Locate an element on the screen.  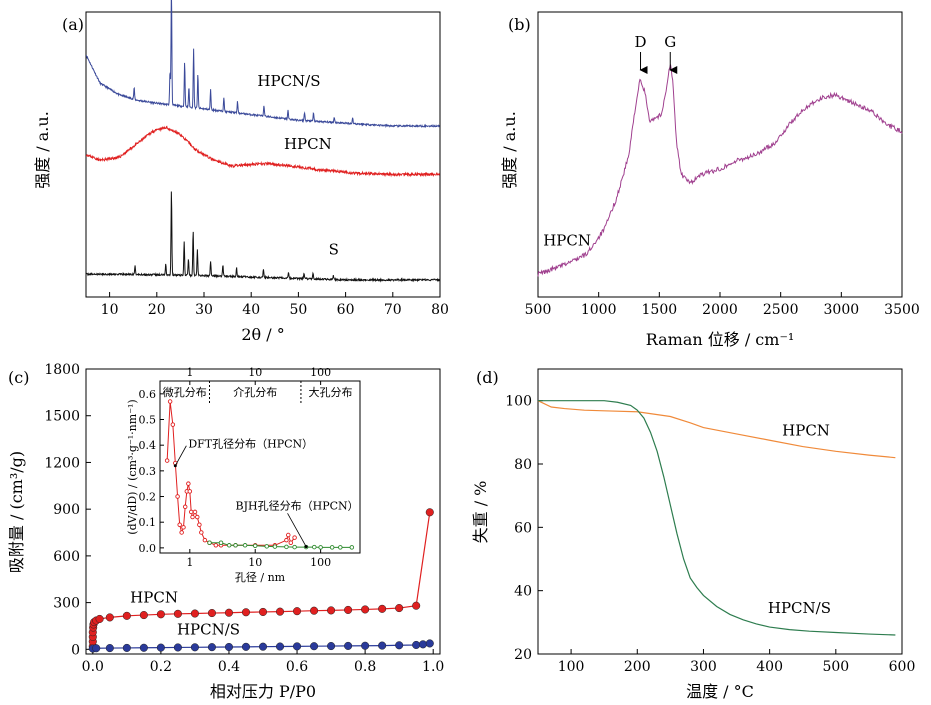
c-ytick-label: 900 is located at coordinates (66, 510).